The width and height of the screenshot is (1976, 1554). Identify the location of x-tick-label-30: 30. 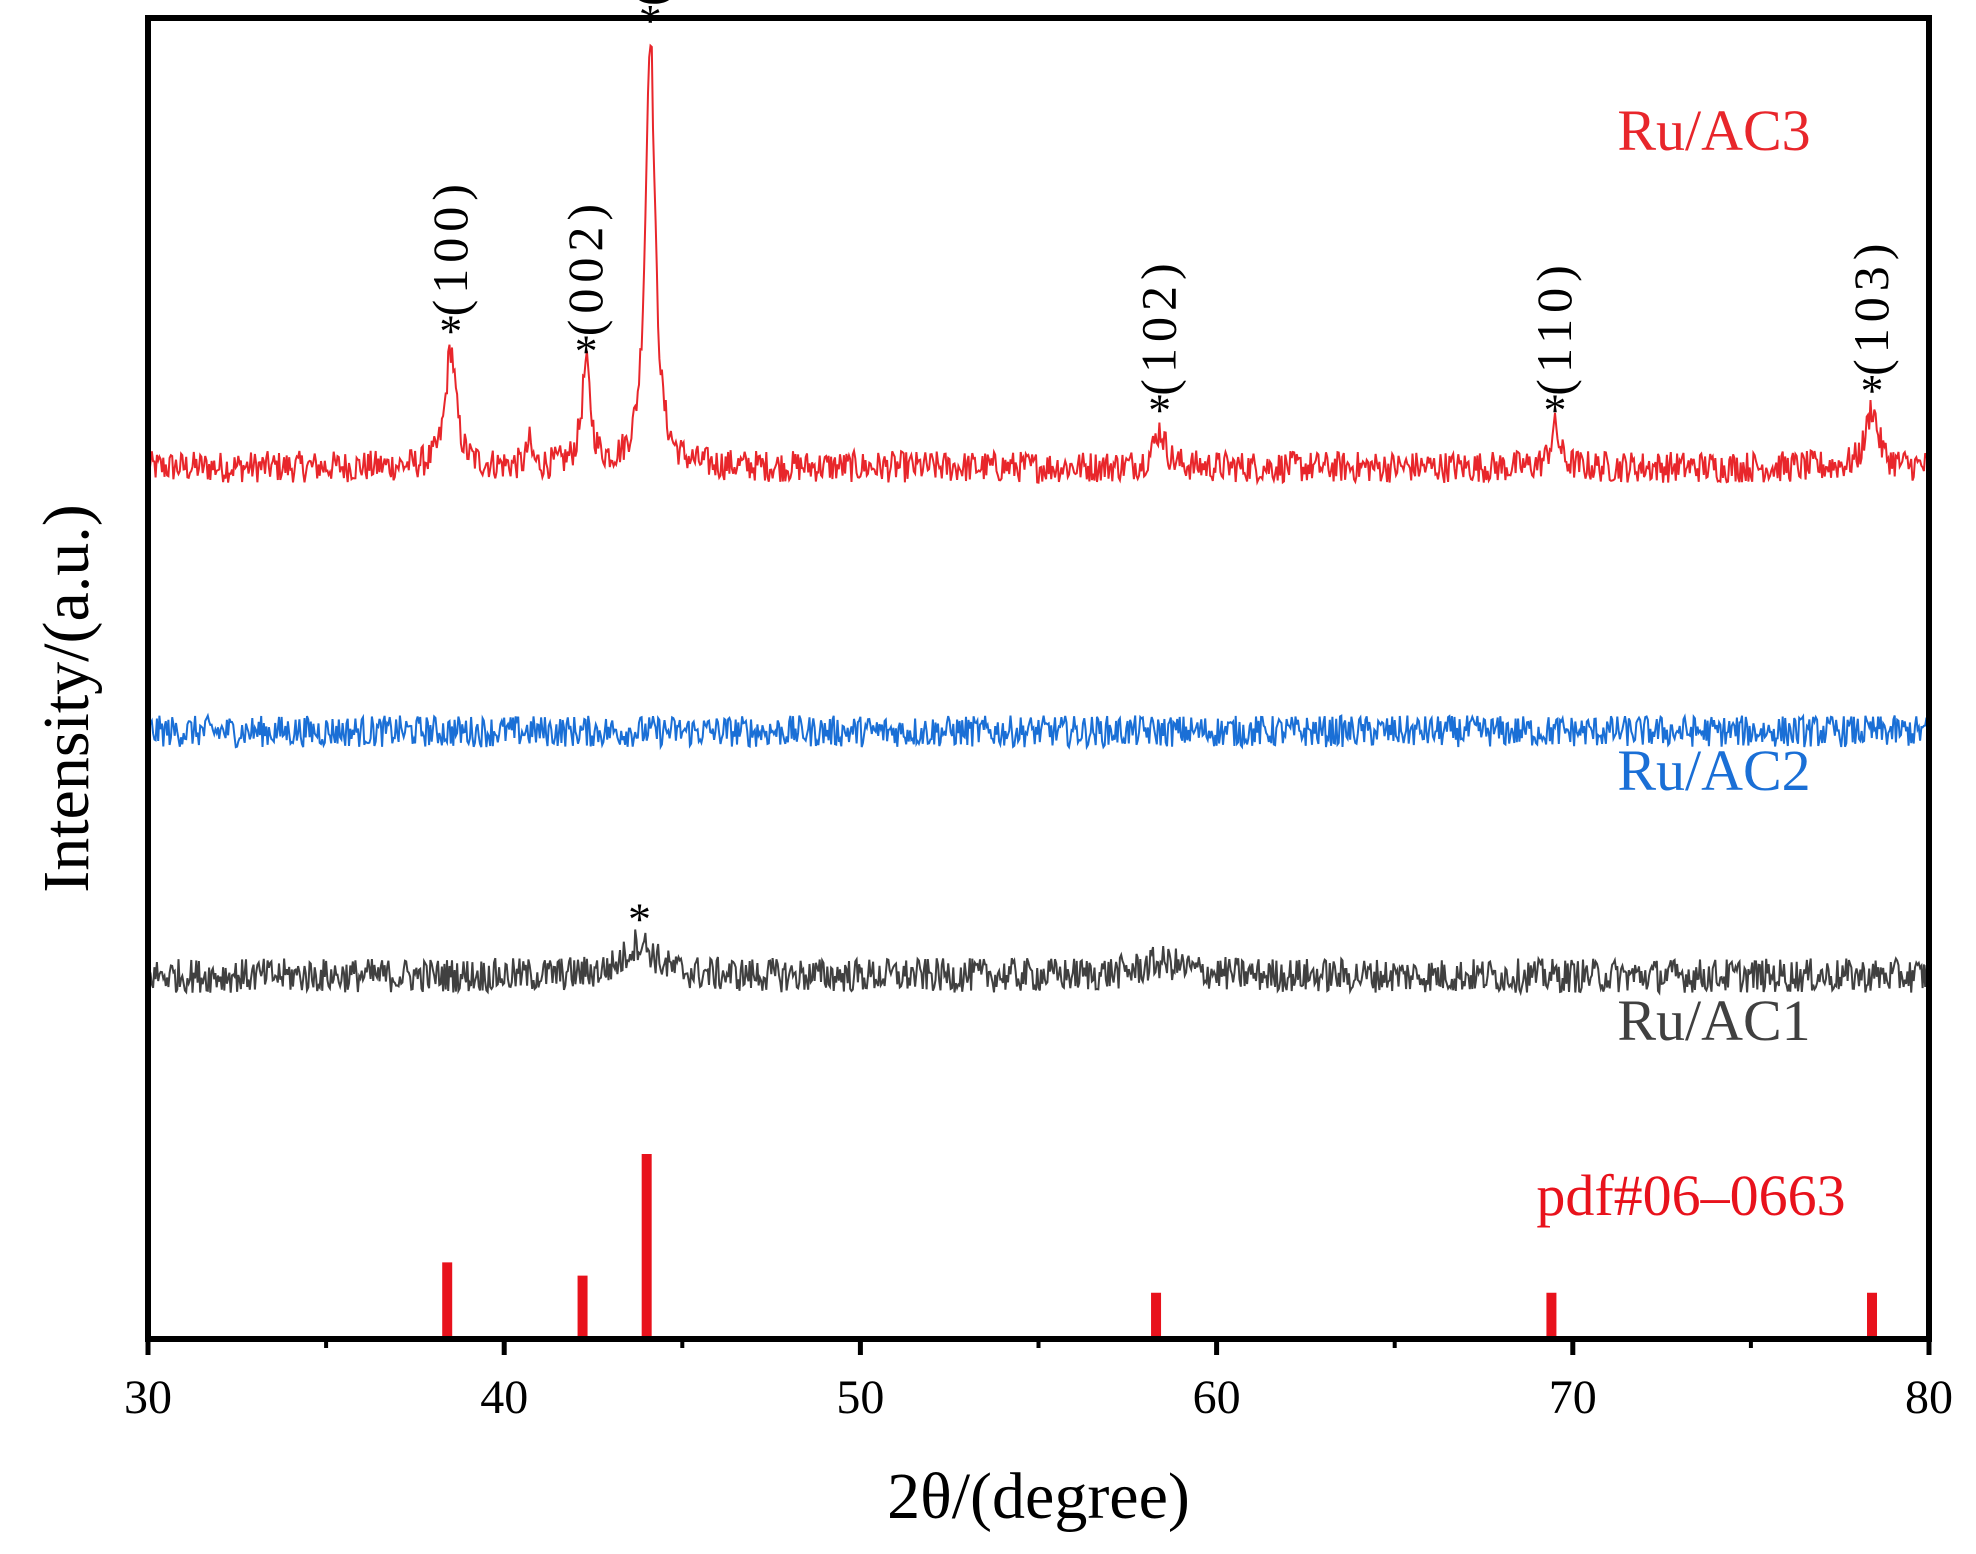
(148, 1397).